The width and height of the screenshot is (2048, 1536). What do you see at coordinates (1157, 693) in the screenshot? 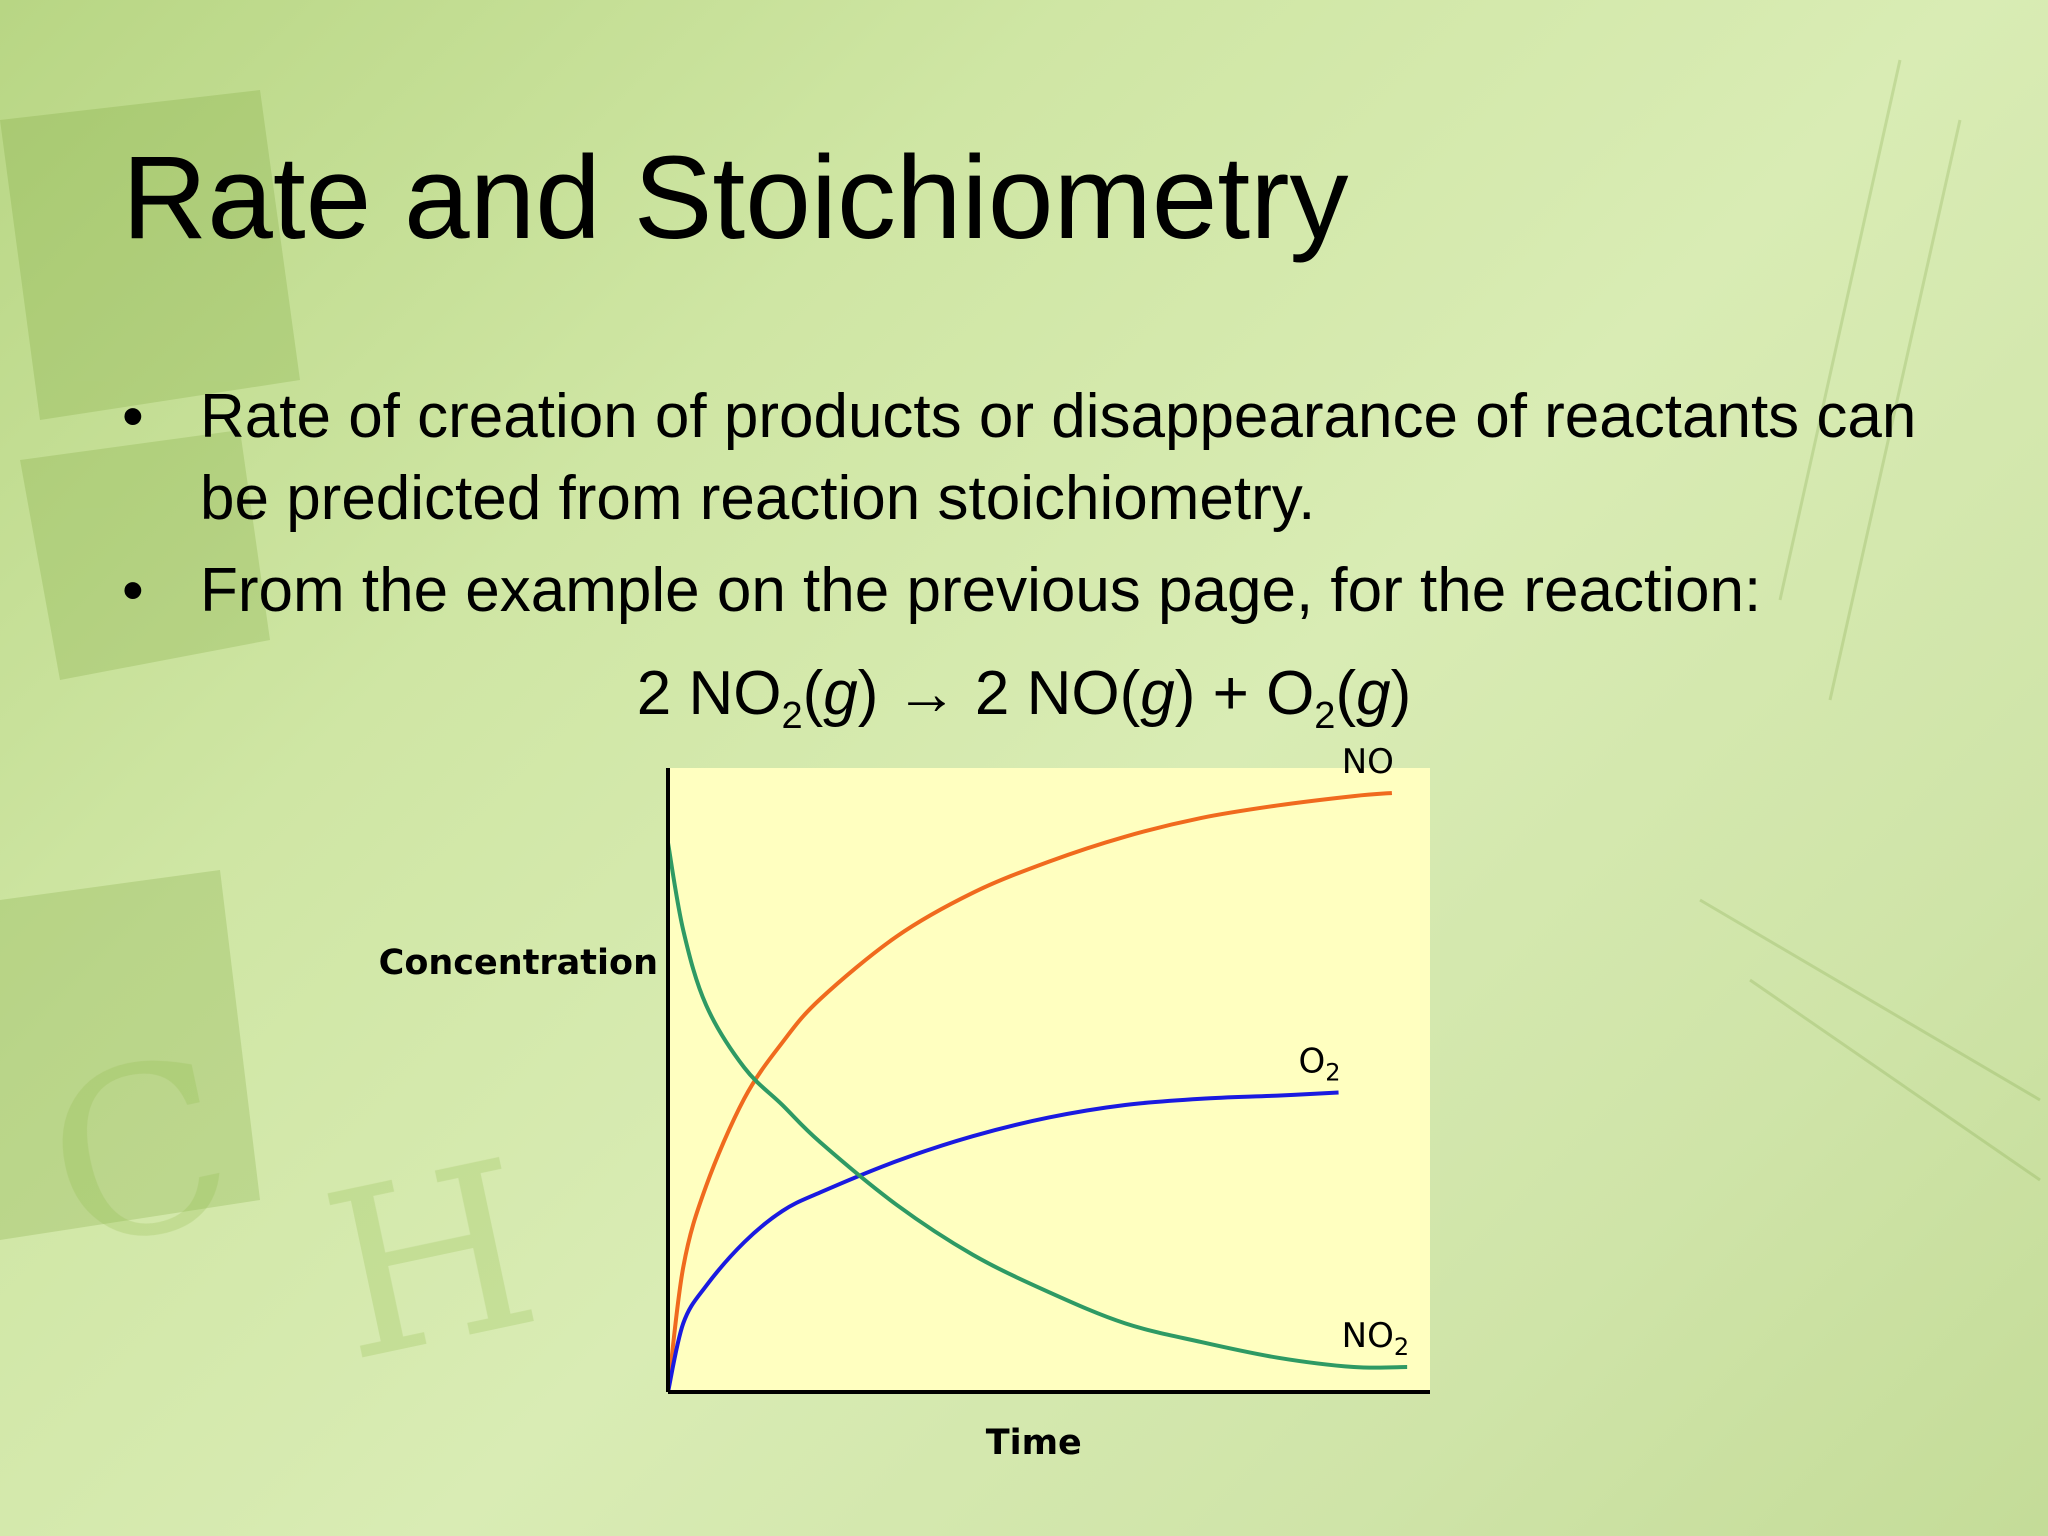
I see `eq-product1-phase: g` at bounding box center [1157, 693].